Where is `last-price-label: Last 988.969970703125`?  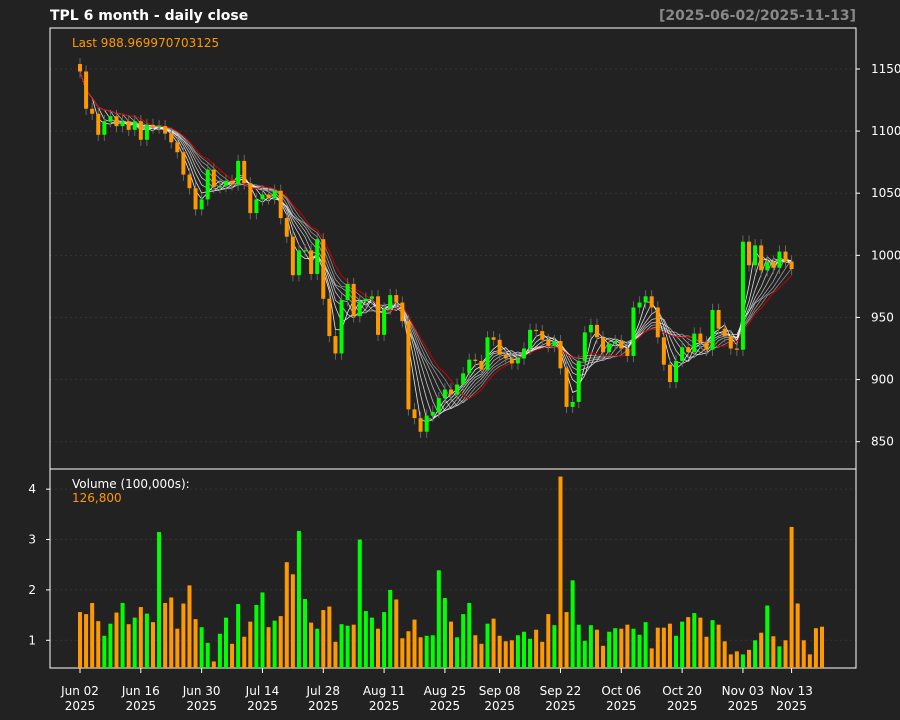
last-price-label: Last 988.969970703125 is located at coordinates (145, 43).